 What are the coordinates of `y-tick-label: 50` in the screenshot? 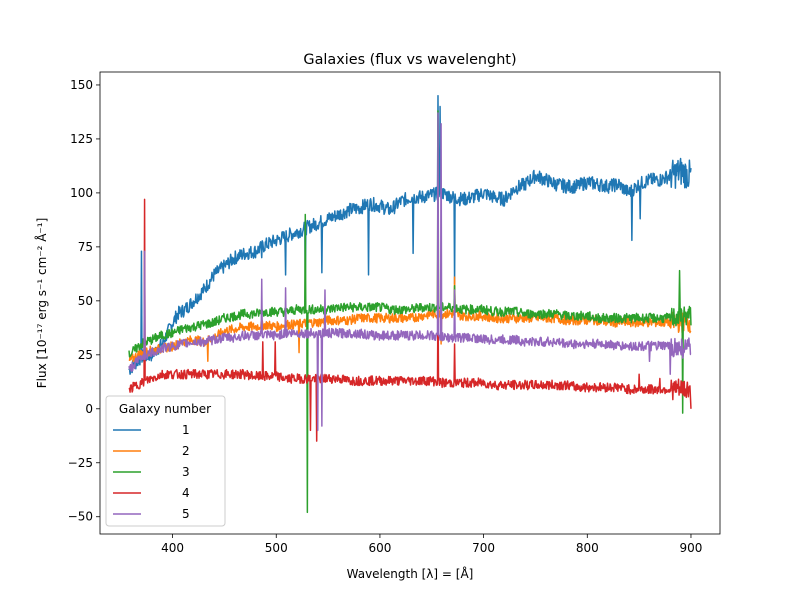 It's located at (85, 301).